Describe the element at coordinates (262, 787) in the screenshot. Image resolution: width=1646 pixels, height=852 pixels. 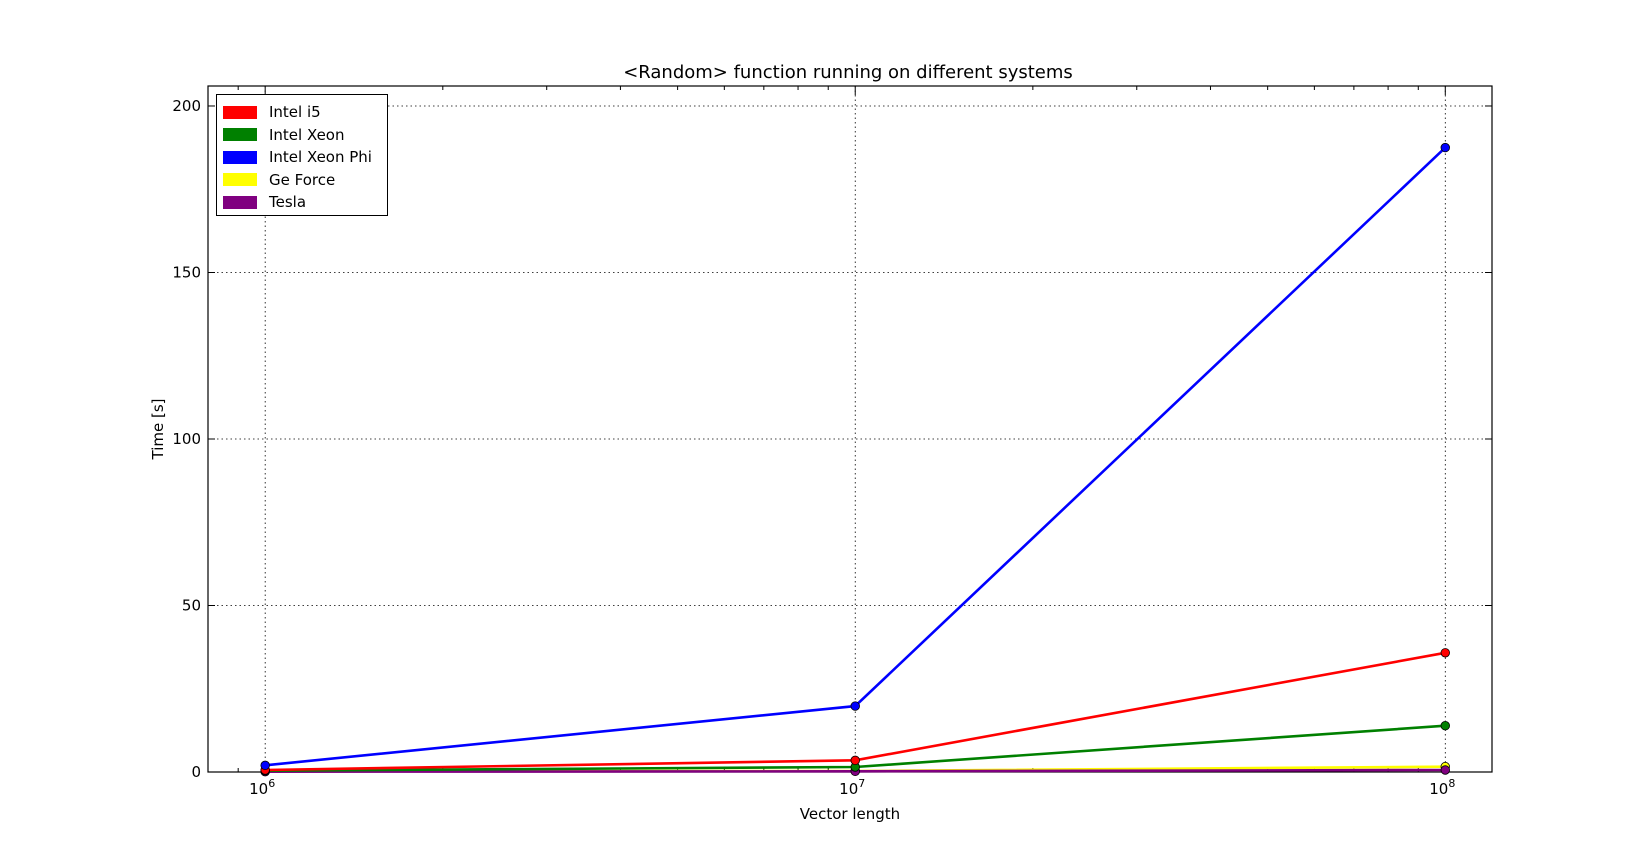
I see `x-tick-label: 10⁶` at that location.